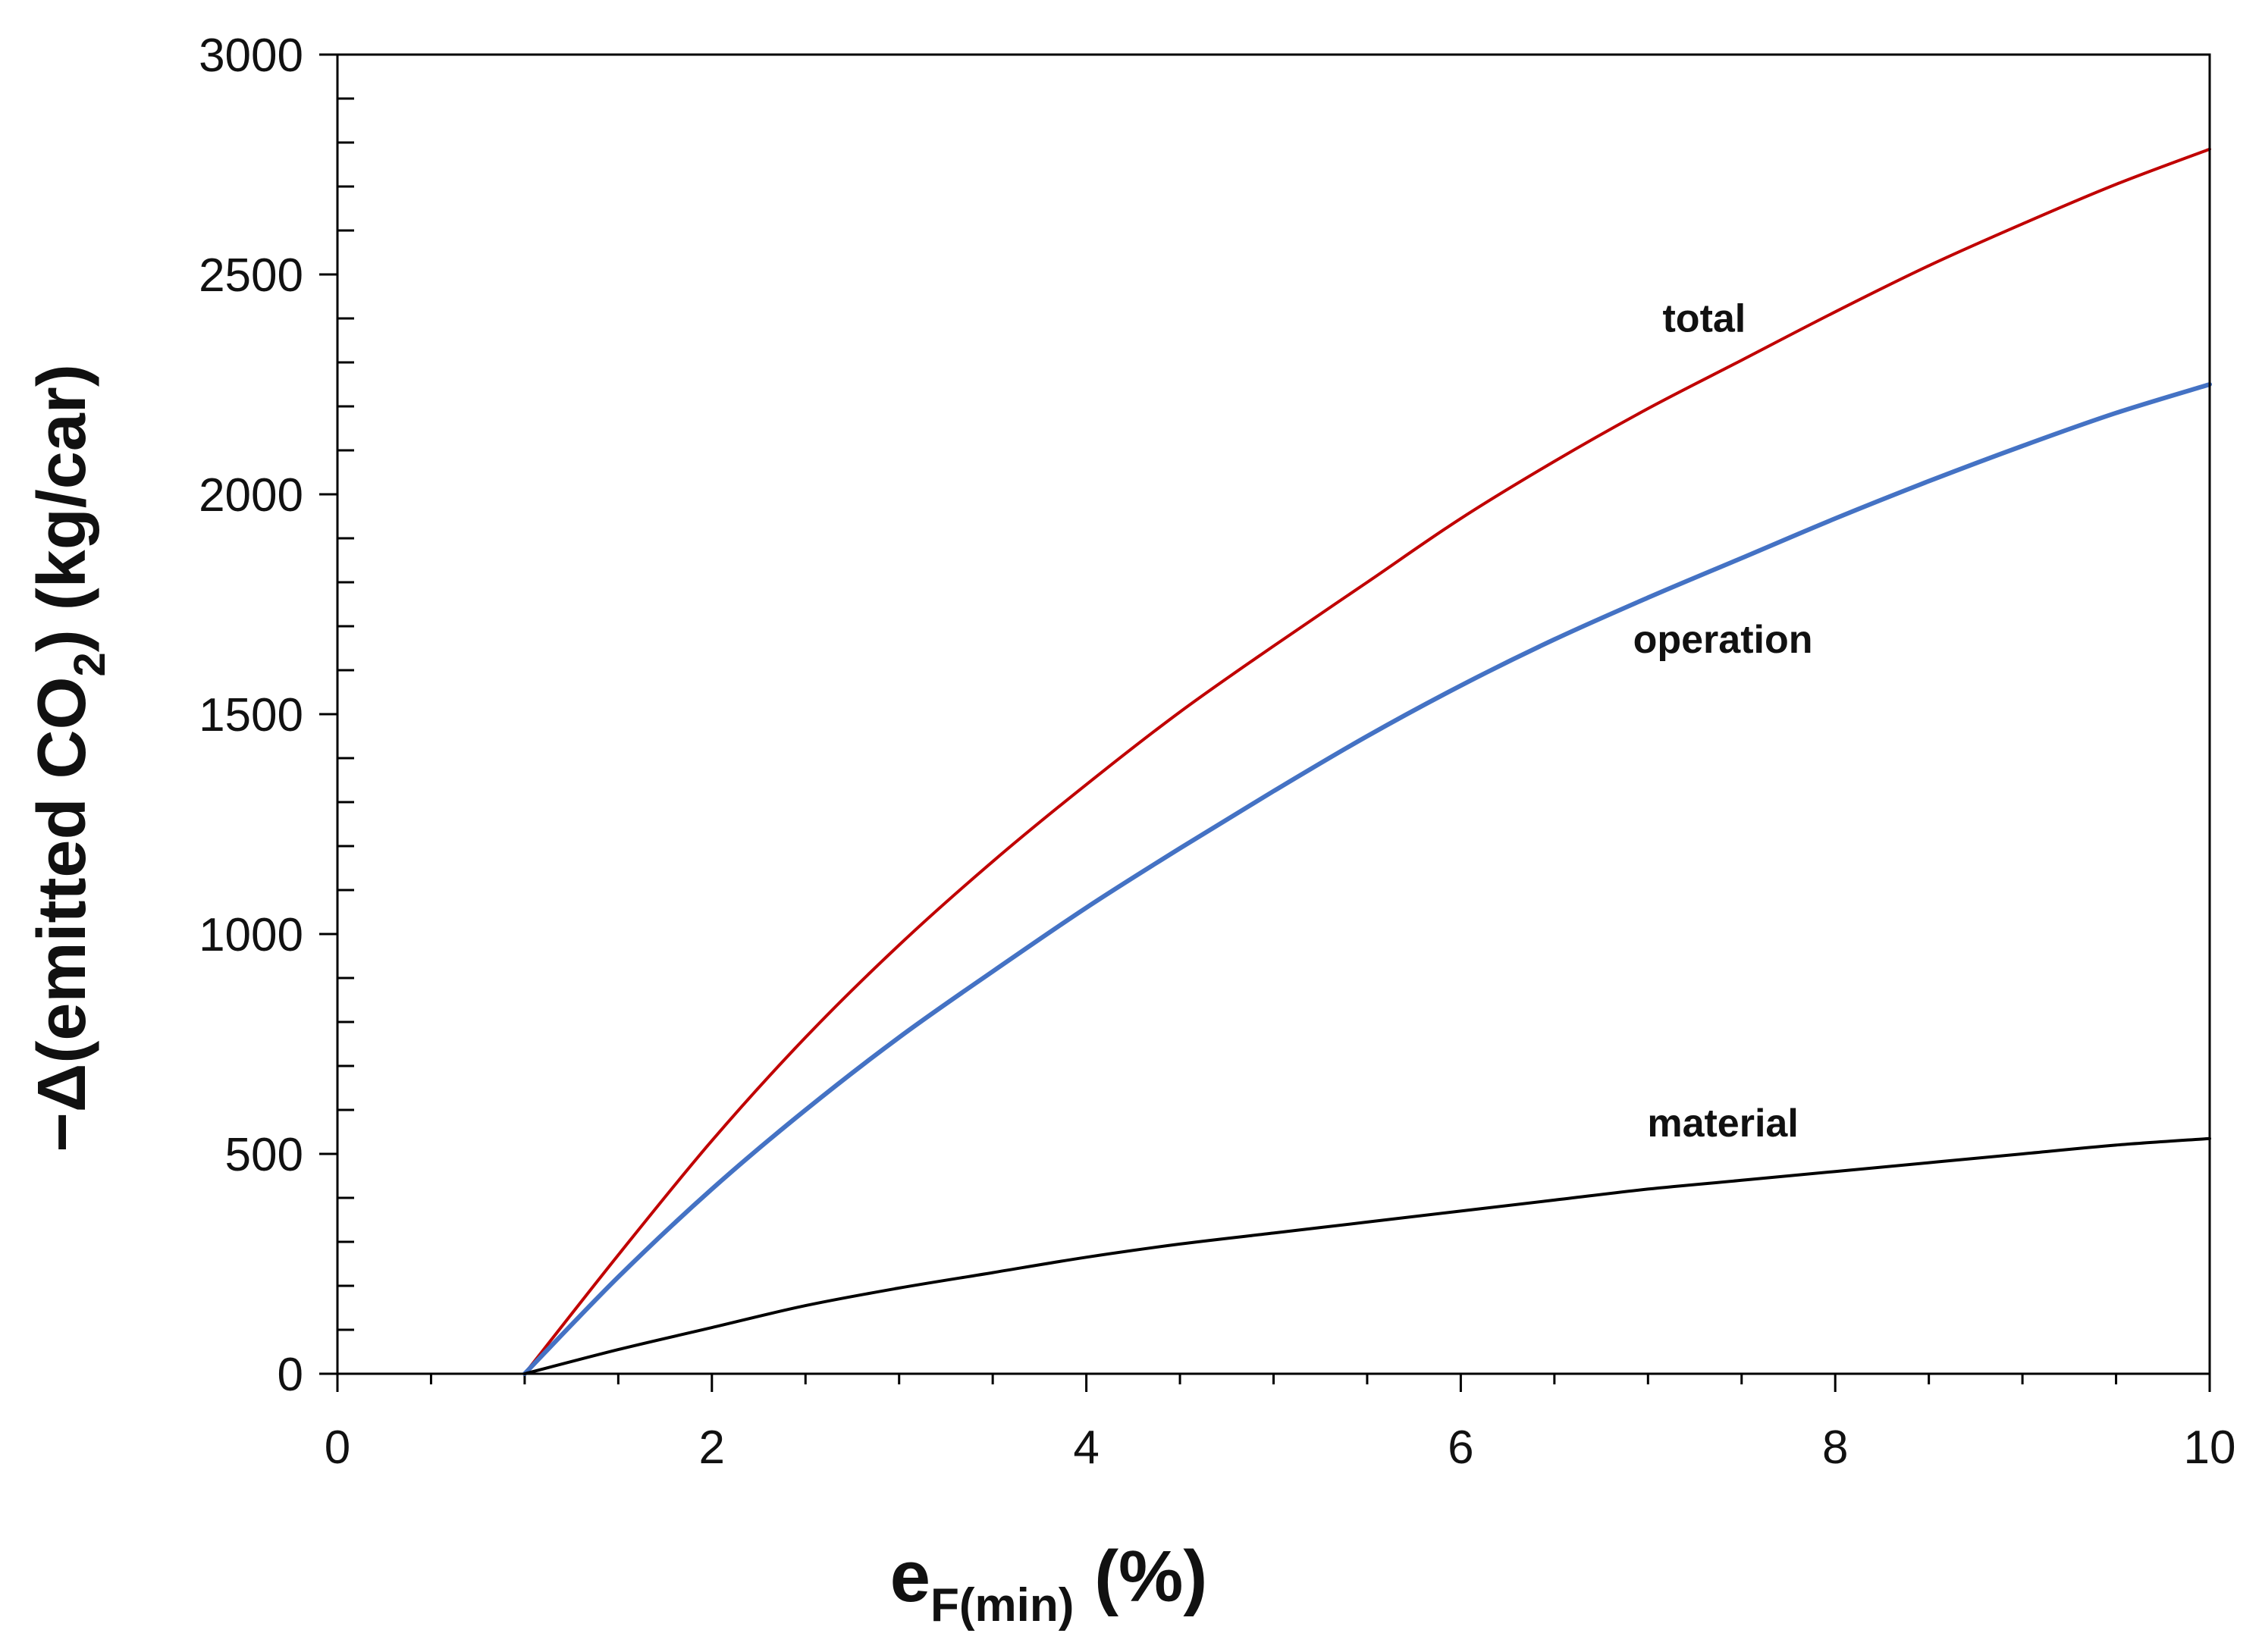  What do you see at coordinates (1140, 1576) in the screenshot?
I see `x-axis-title-suffix: (%)` at bounding box center [1140, 1576].